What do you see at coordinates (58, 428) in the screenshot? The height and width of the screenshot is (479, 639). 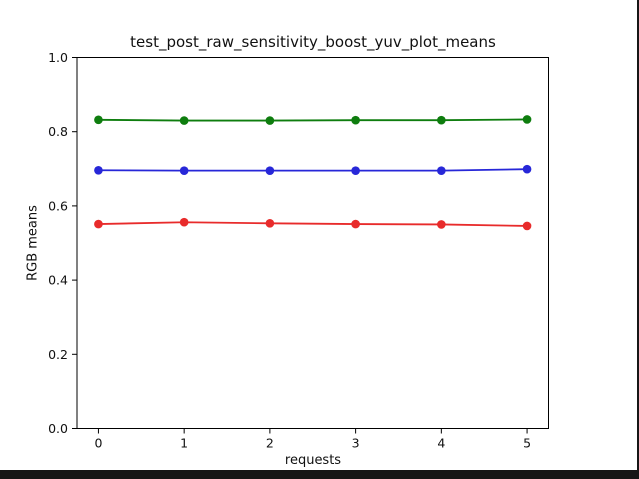 I see `y-tick-label: 0.0` at bounding box center [58, 428].